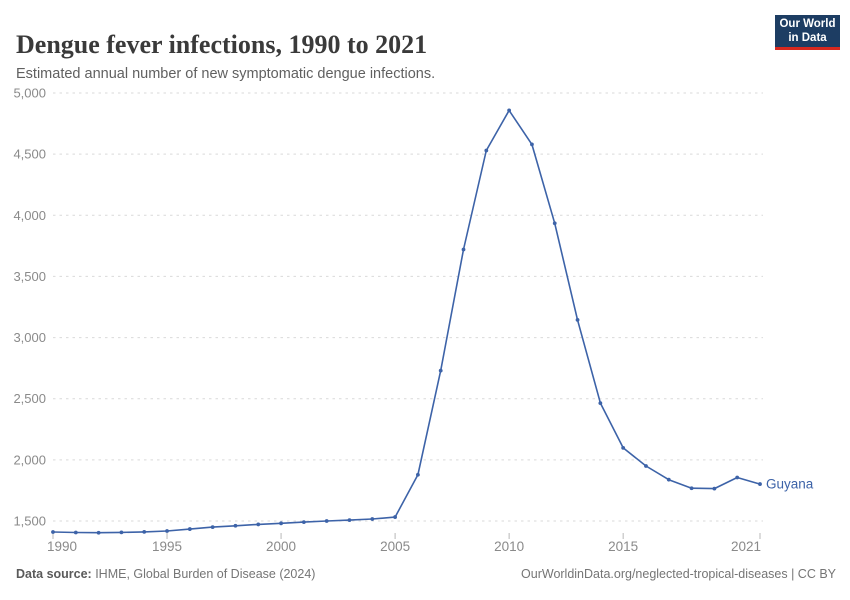  What do you see at coordinates (395, 517) in the screenshot?
I see `data-point-2005` at bounding box center [395, 517].